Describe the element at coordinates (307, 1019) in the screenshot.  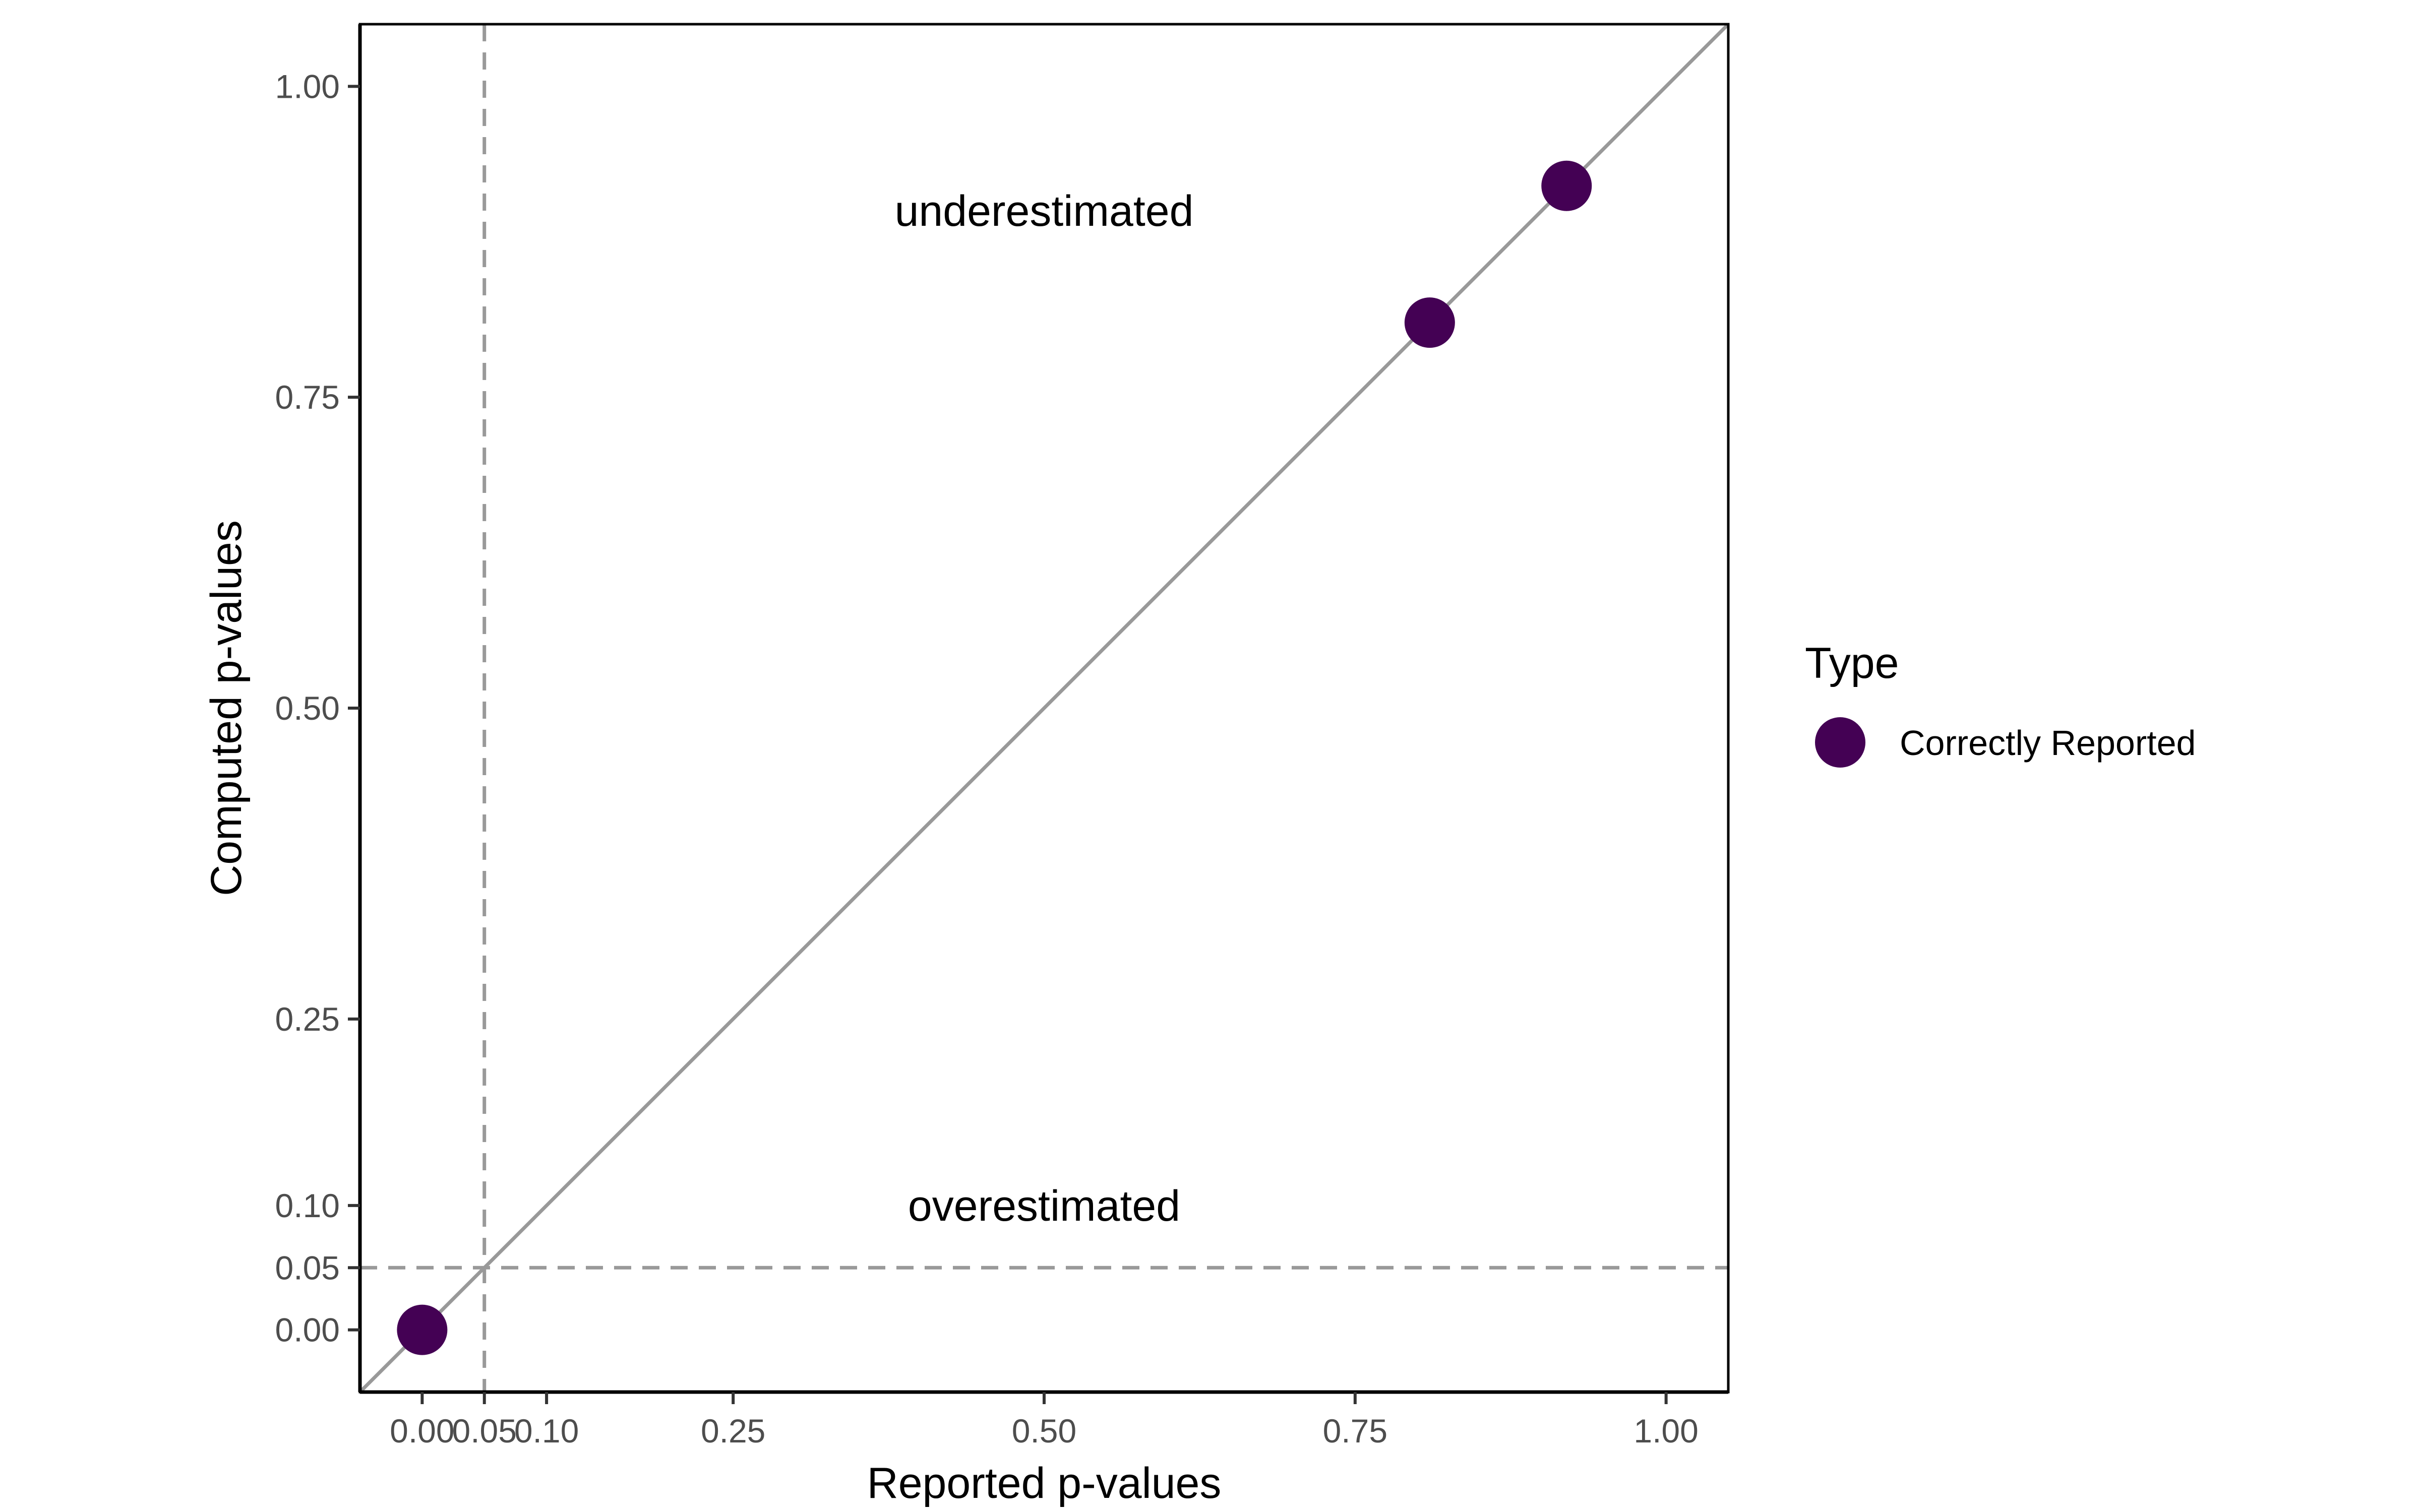
I see `y-tick-label-3: 0.25` at that location.